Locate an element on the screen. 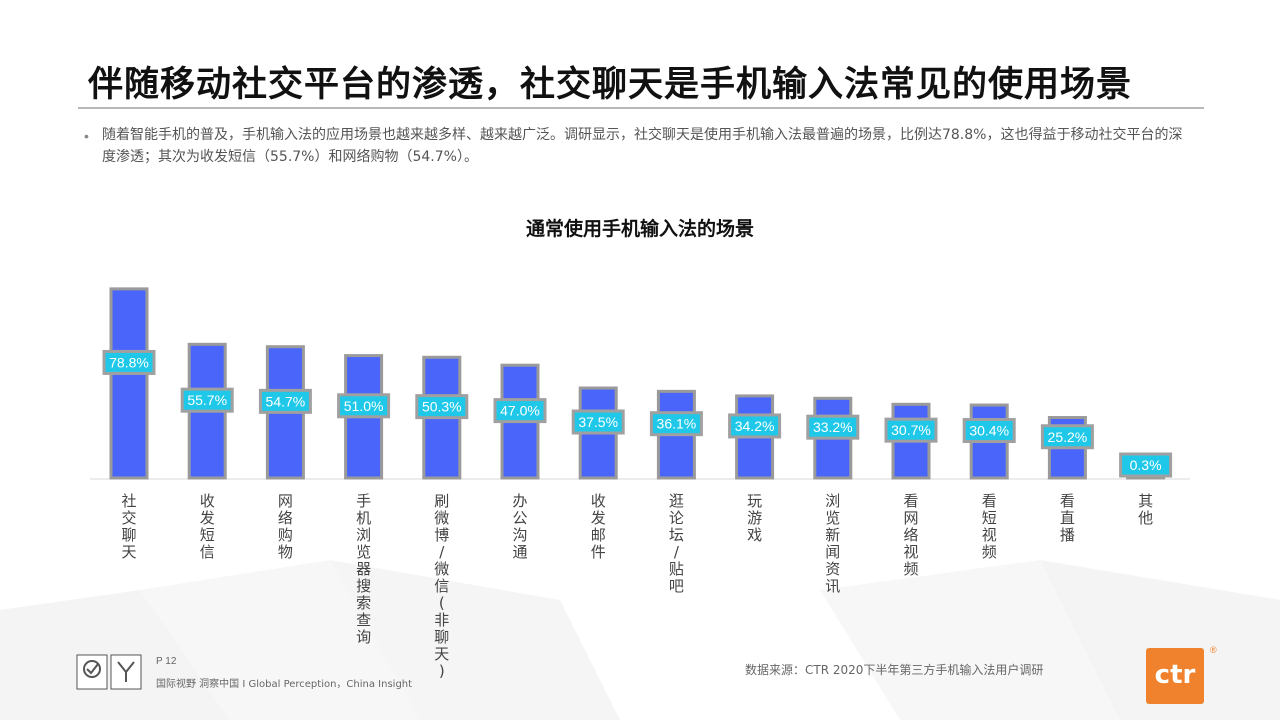  page-number: P 12 is located at coordinates (166, 661).